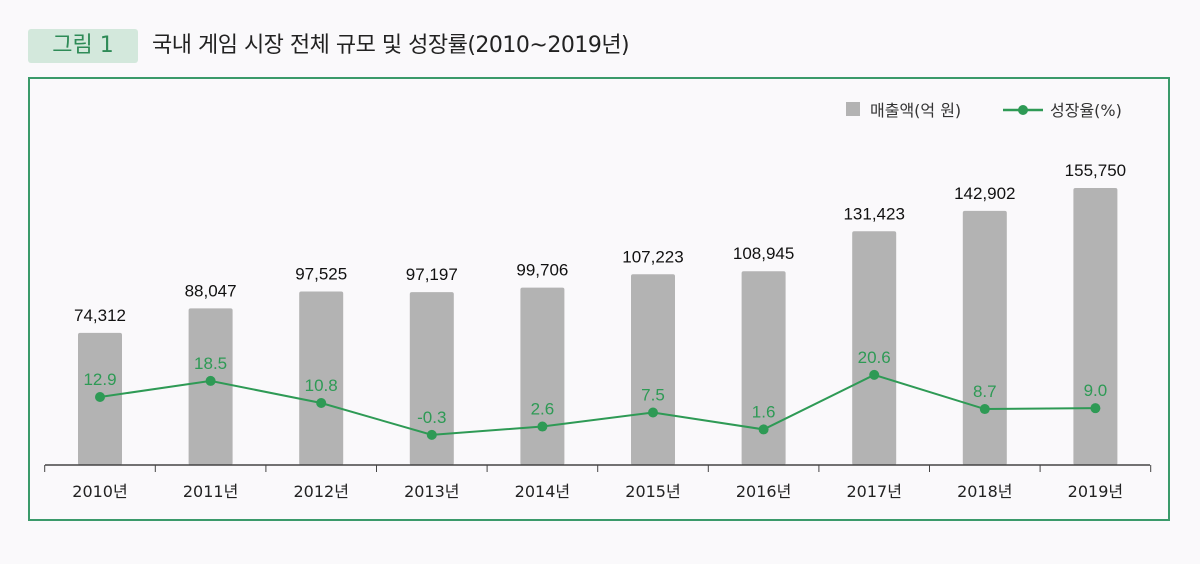 This screenshot has width=1200, height=564. What do you see at coordinates (763, 253) in the screenshot?
I see `bar-label-6: 108,945` at bounding box center [763, 253].